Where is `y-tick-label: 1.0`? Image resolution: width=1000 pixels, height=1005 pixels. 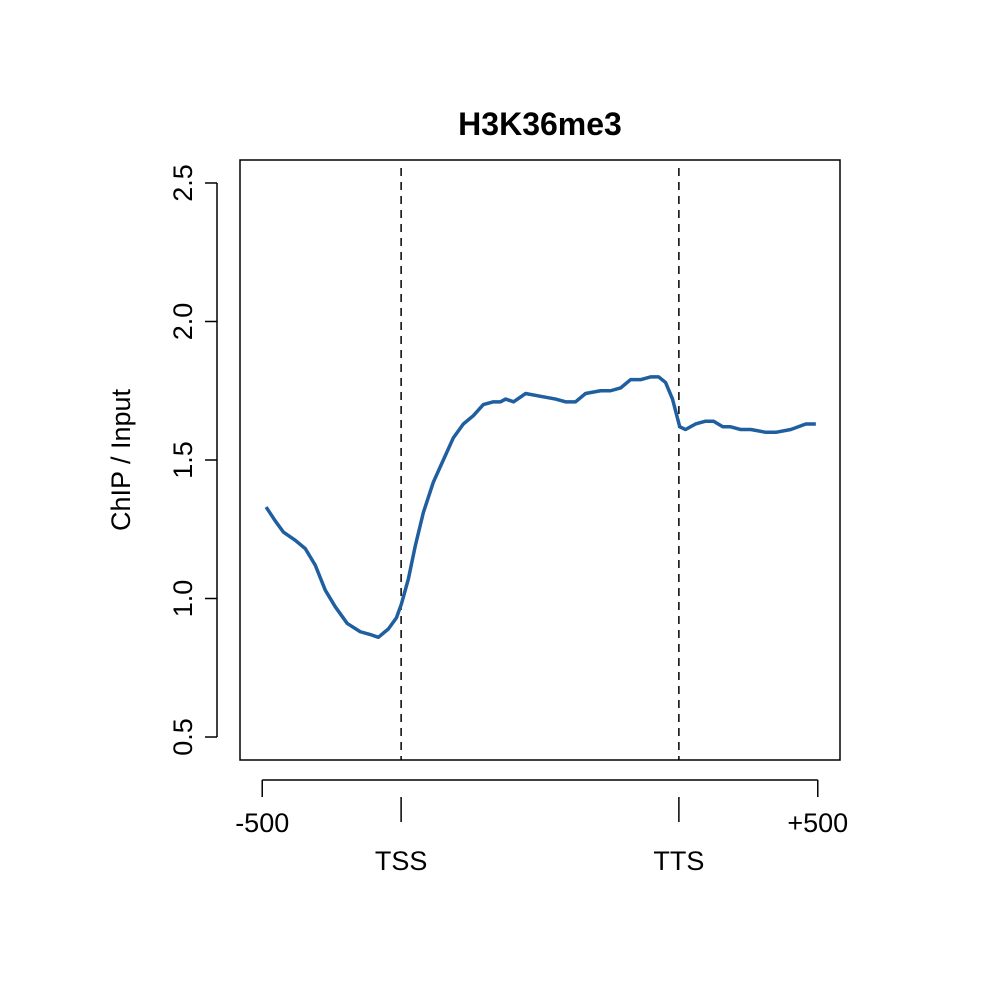 y-tick-label: 1.0 is located at coordinates (183, 599).